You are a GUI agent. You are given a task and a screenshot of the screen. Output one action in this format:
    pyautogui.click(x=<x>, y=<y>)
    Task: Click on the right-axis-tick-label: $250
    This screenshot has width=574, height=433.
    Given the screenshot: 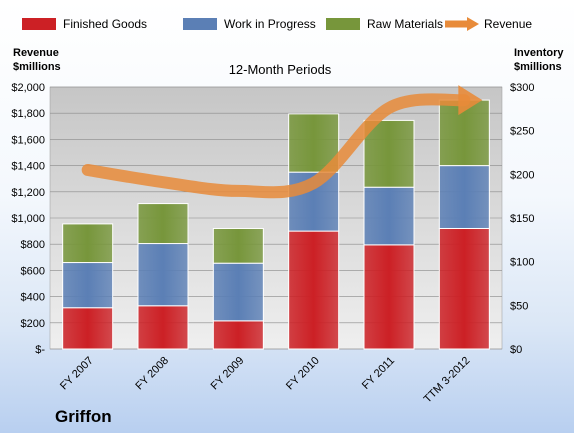 What is the action you would take?
    pyautogui.click(x=522, y=132)
    